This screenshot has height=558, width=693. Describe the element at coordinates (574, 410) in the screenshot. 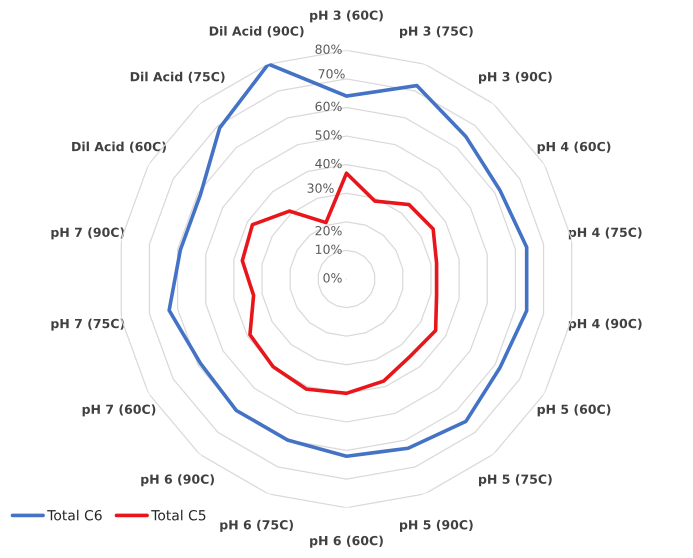

I see `spoke-label: pH 5 (60C)` at that location.